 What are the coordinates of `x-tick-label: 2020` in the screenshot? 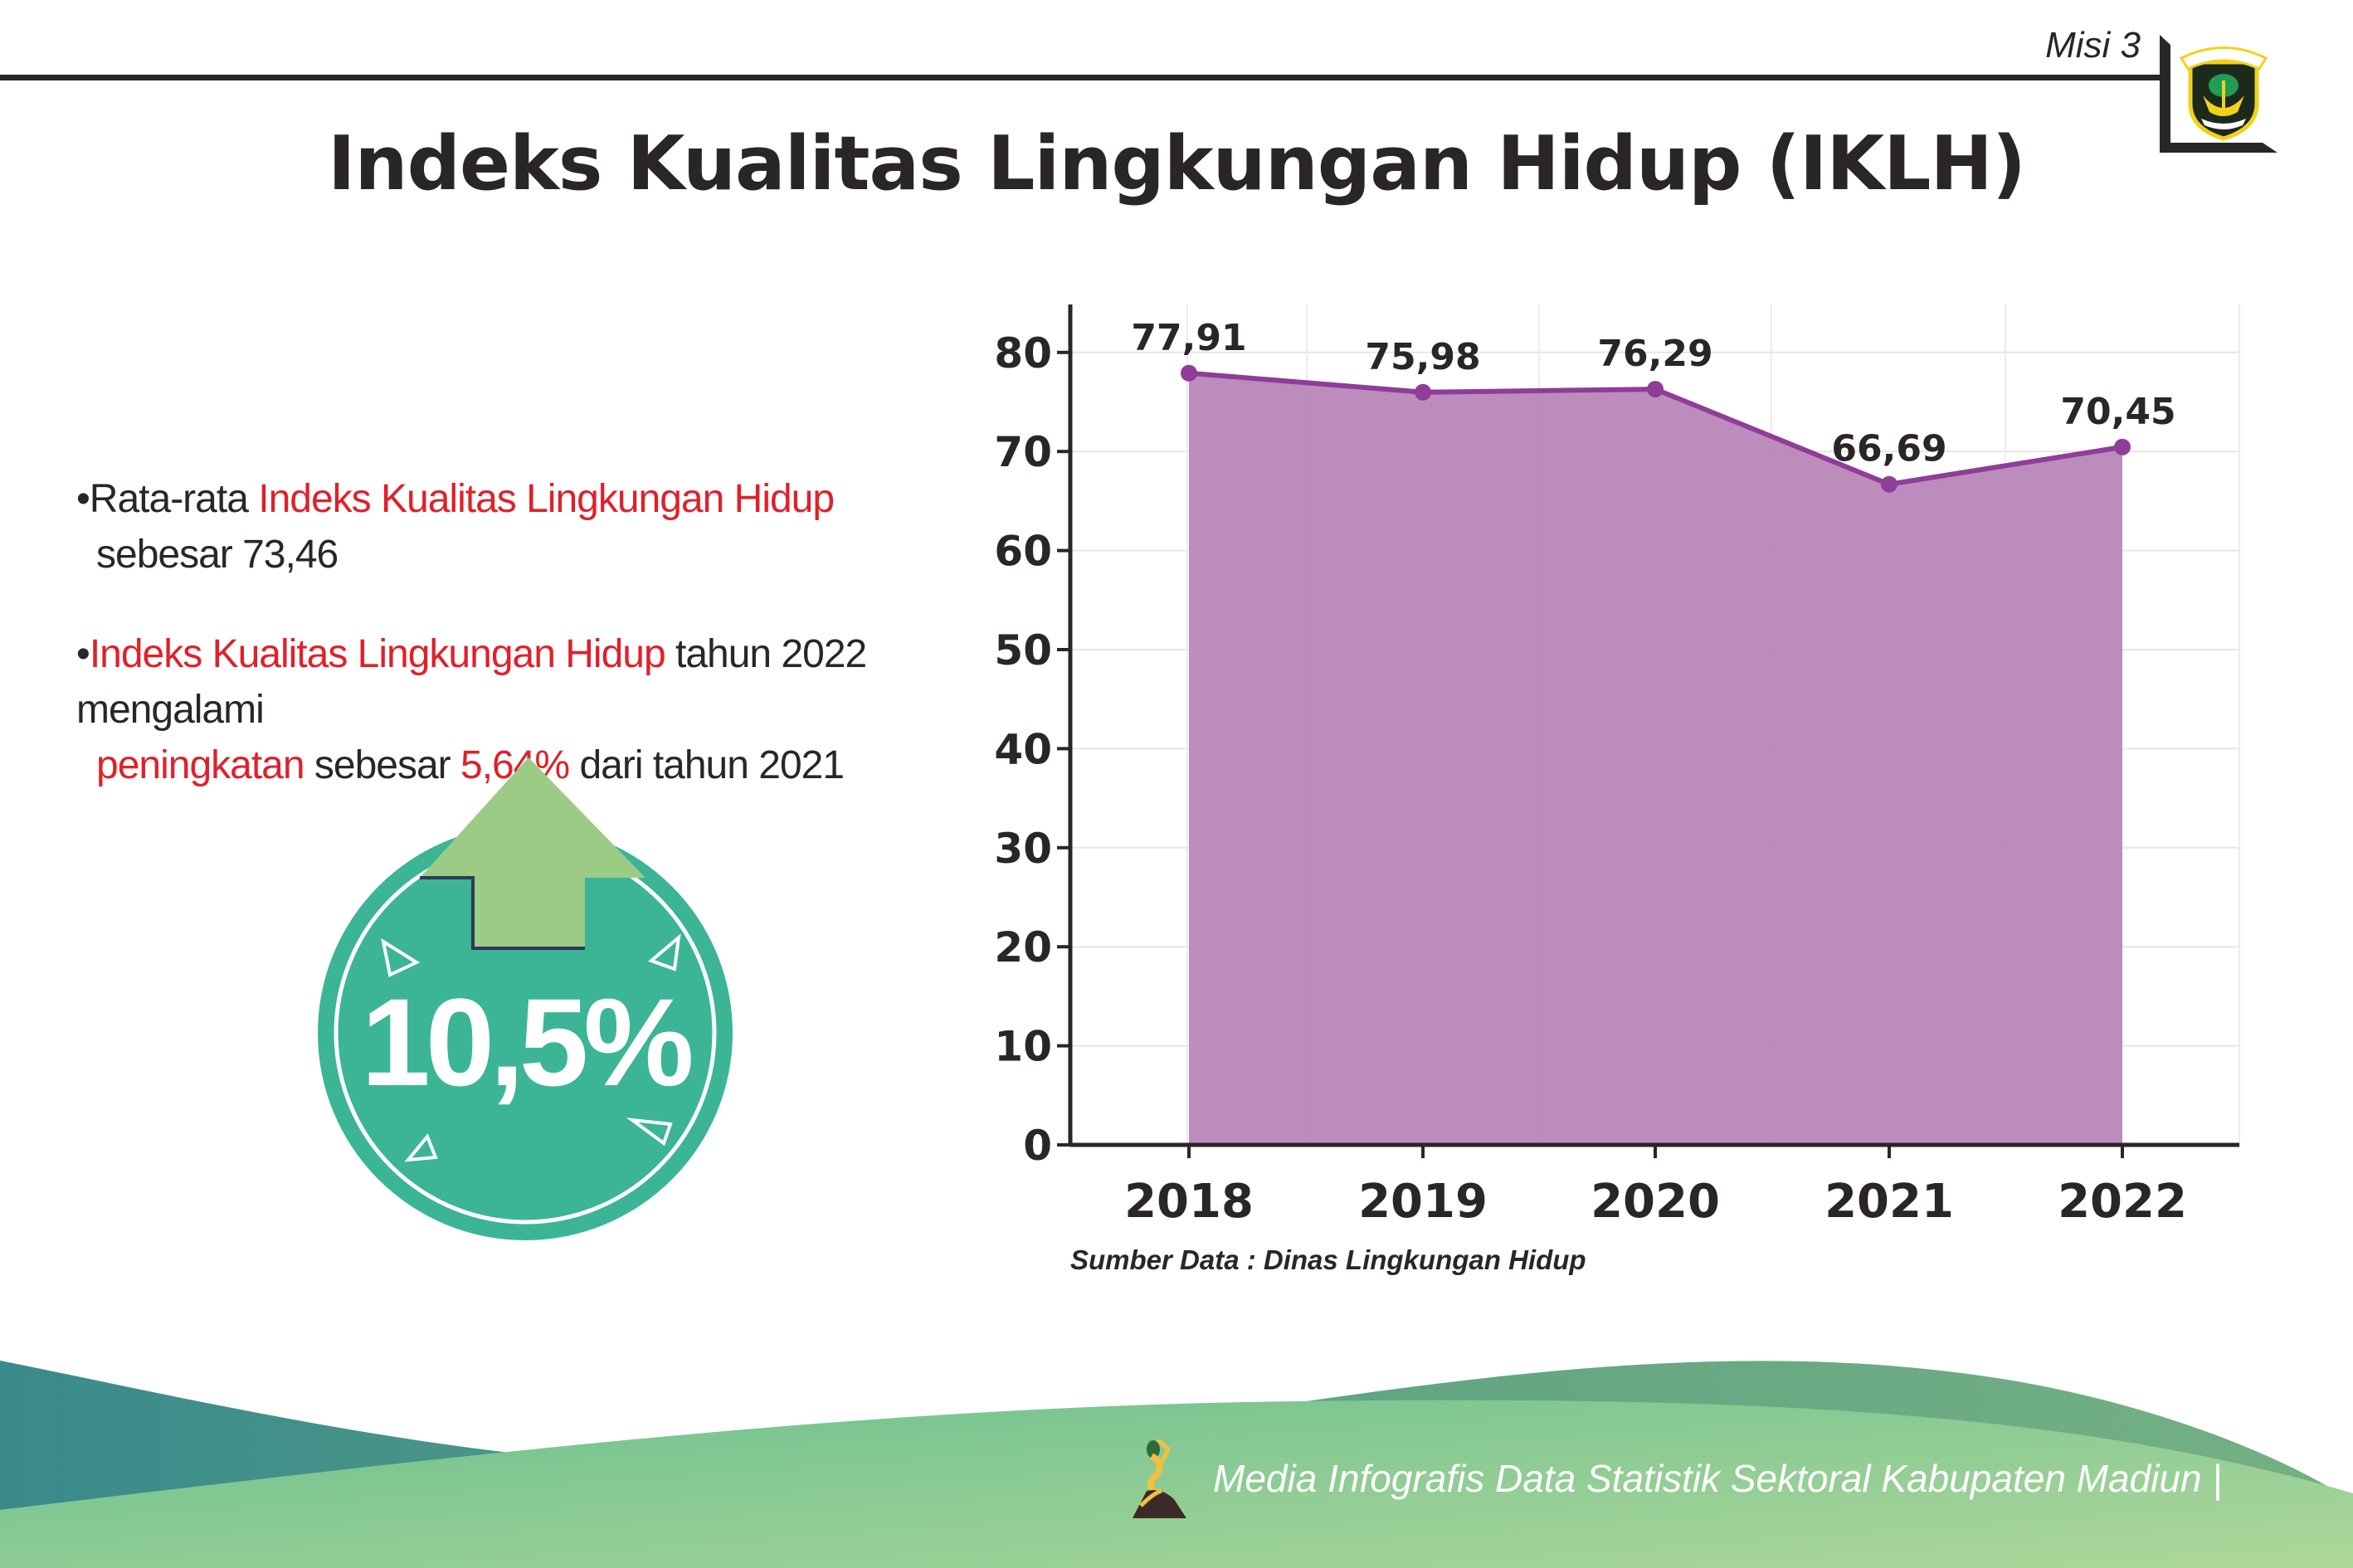 It's located at (1655, 1202).